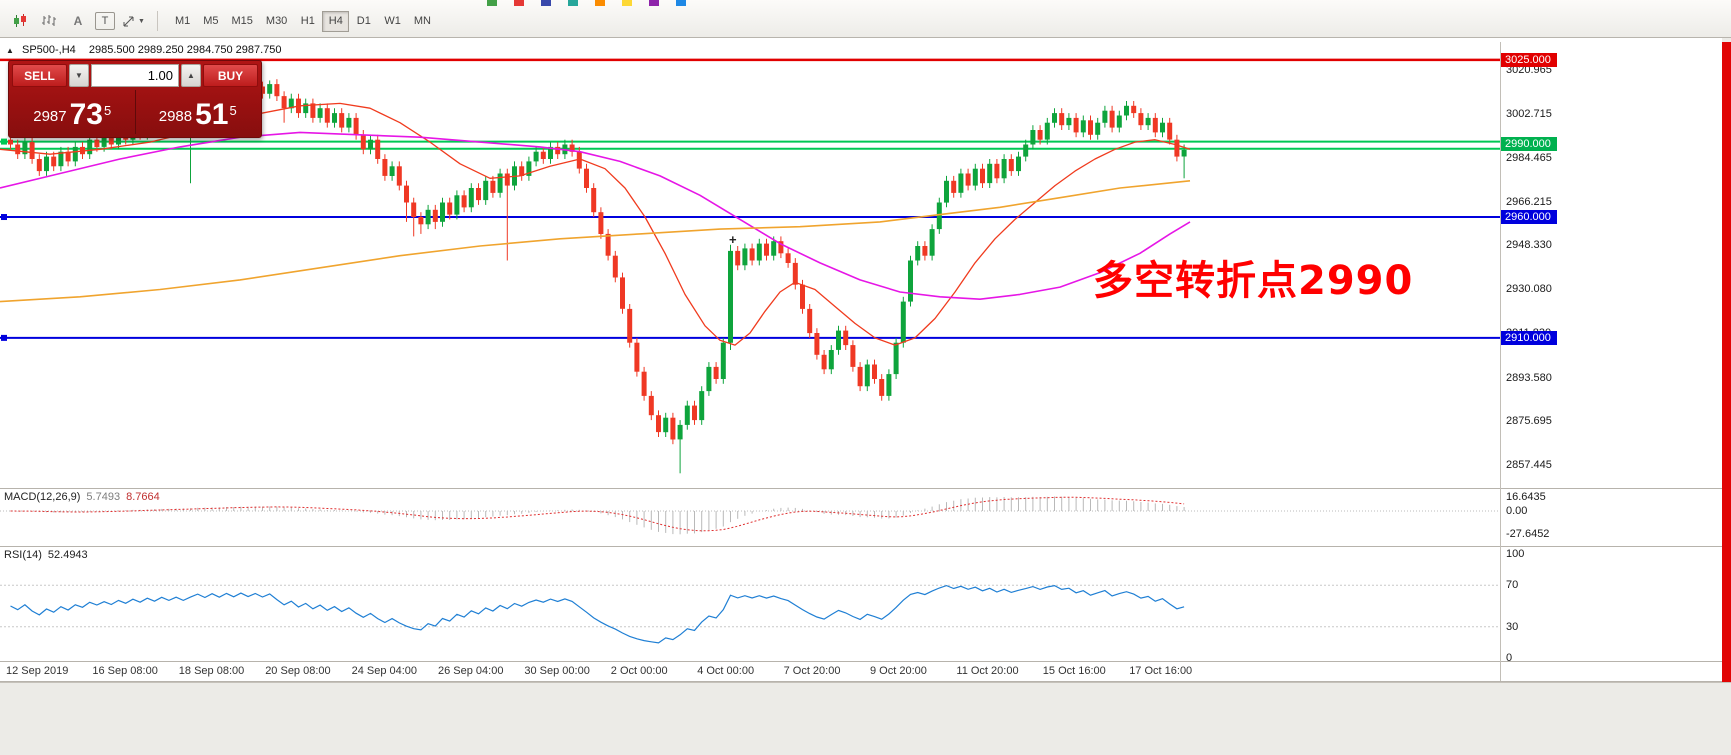  What do you see at coordinates (597, 614) in the screenshot?
I see `rsi-line` at bounding box center [597, 614].